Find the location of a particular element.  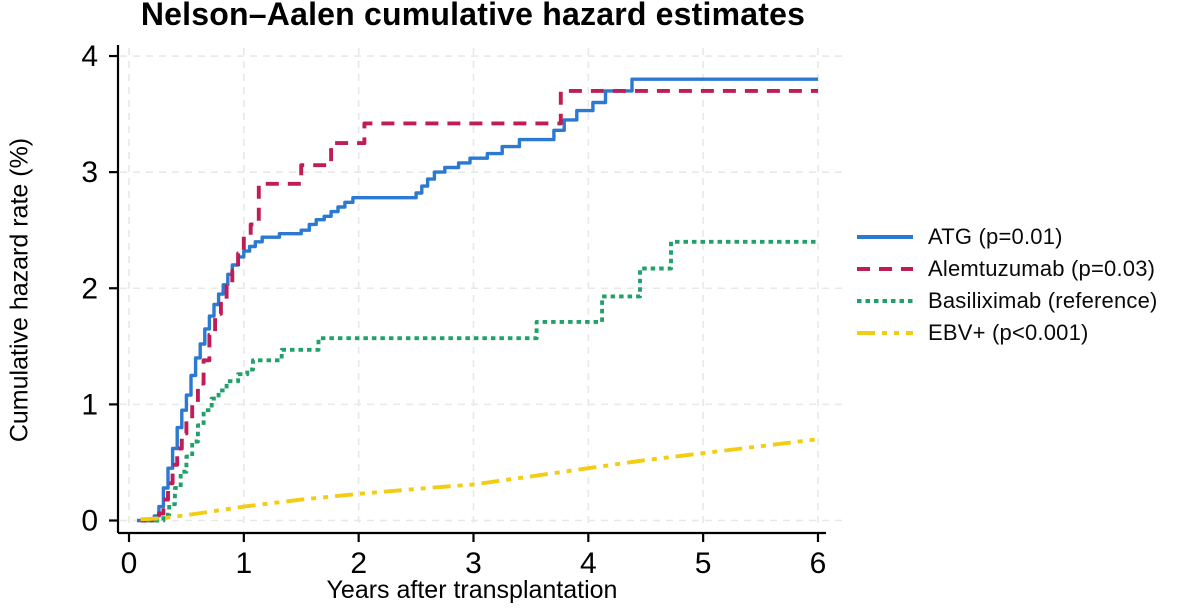

y-tick-label: 0 is located at coordinates (89, 521).